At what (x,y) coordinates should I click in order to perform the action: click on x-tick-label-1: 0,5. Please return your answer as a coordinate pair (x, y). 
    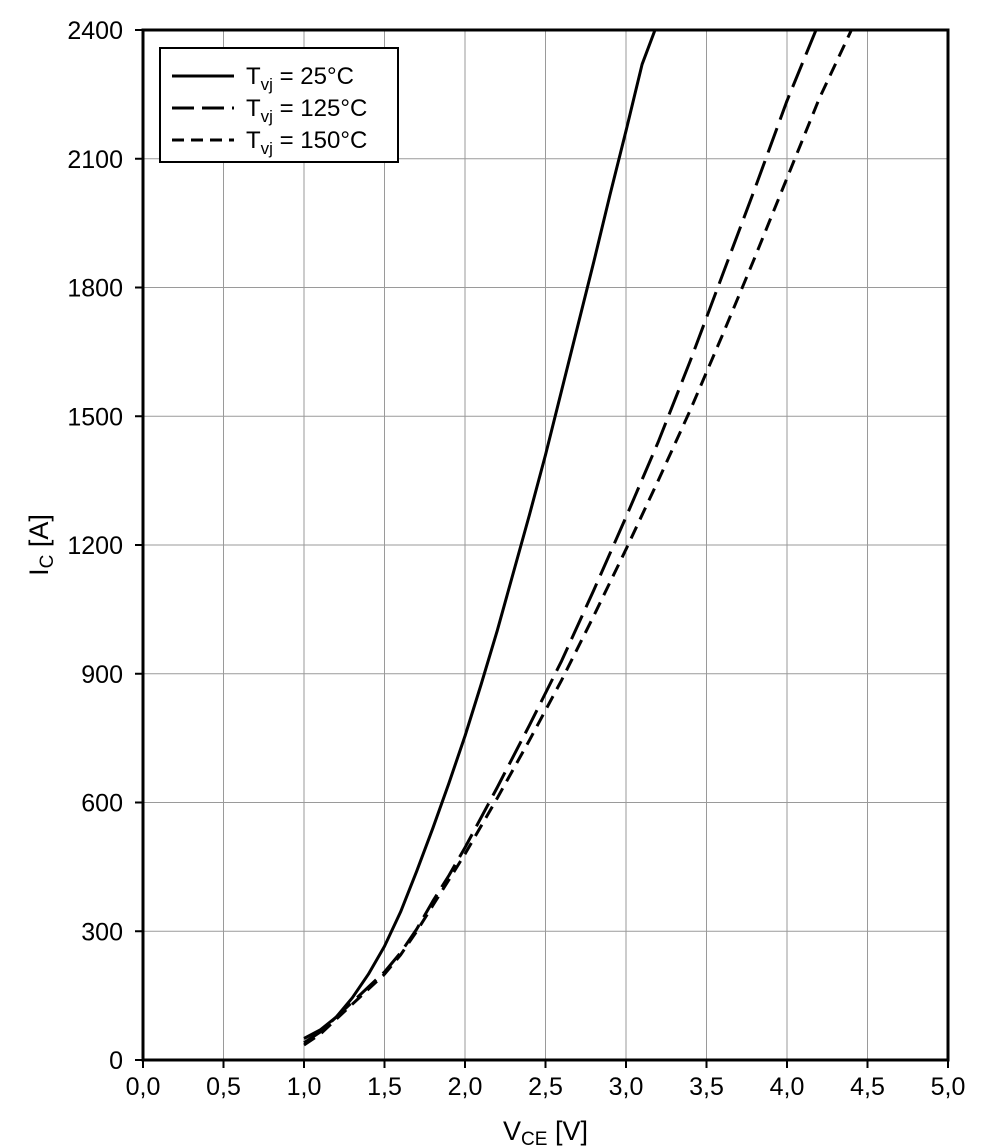
    Looking at the image, I should click on (223, 1087).